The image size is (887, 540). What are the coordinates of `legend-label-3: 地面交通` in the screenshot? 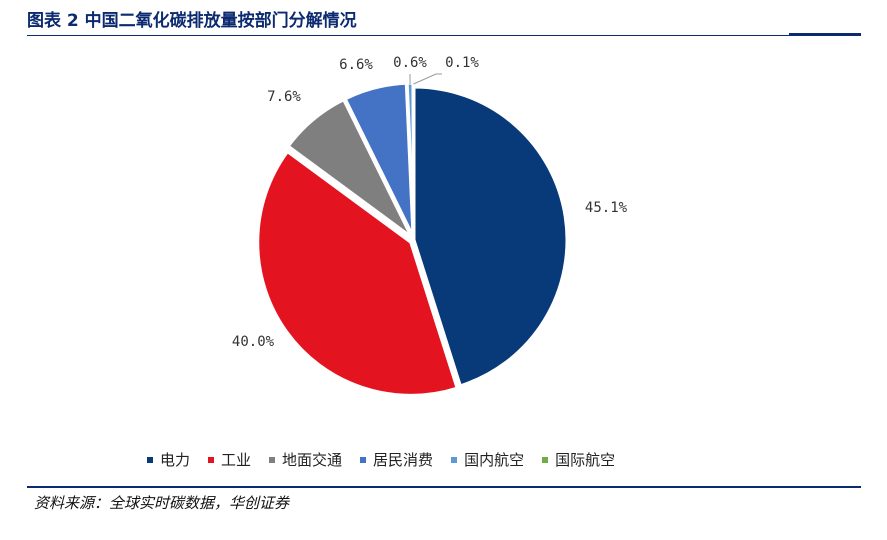 It's located at (312, 460).